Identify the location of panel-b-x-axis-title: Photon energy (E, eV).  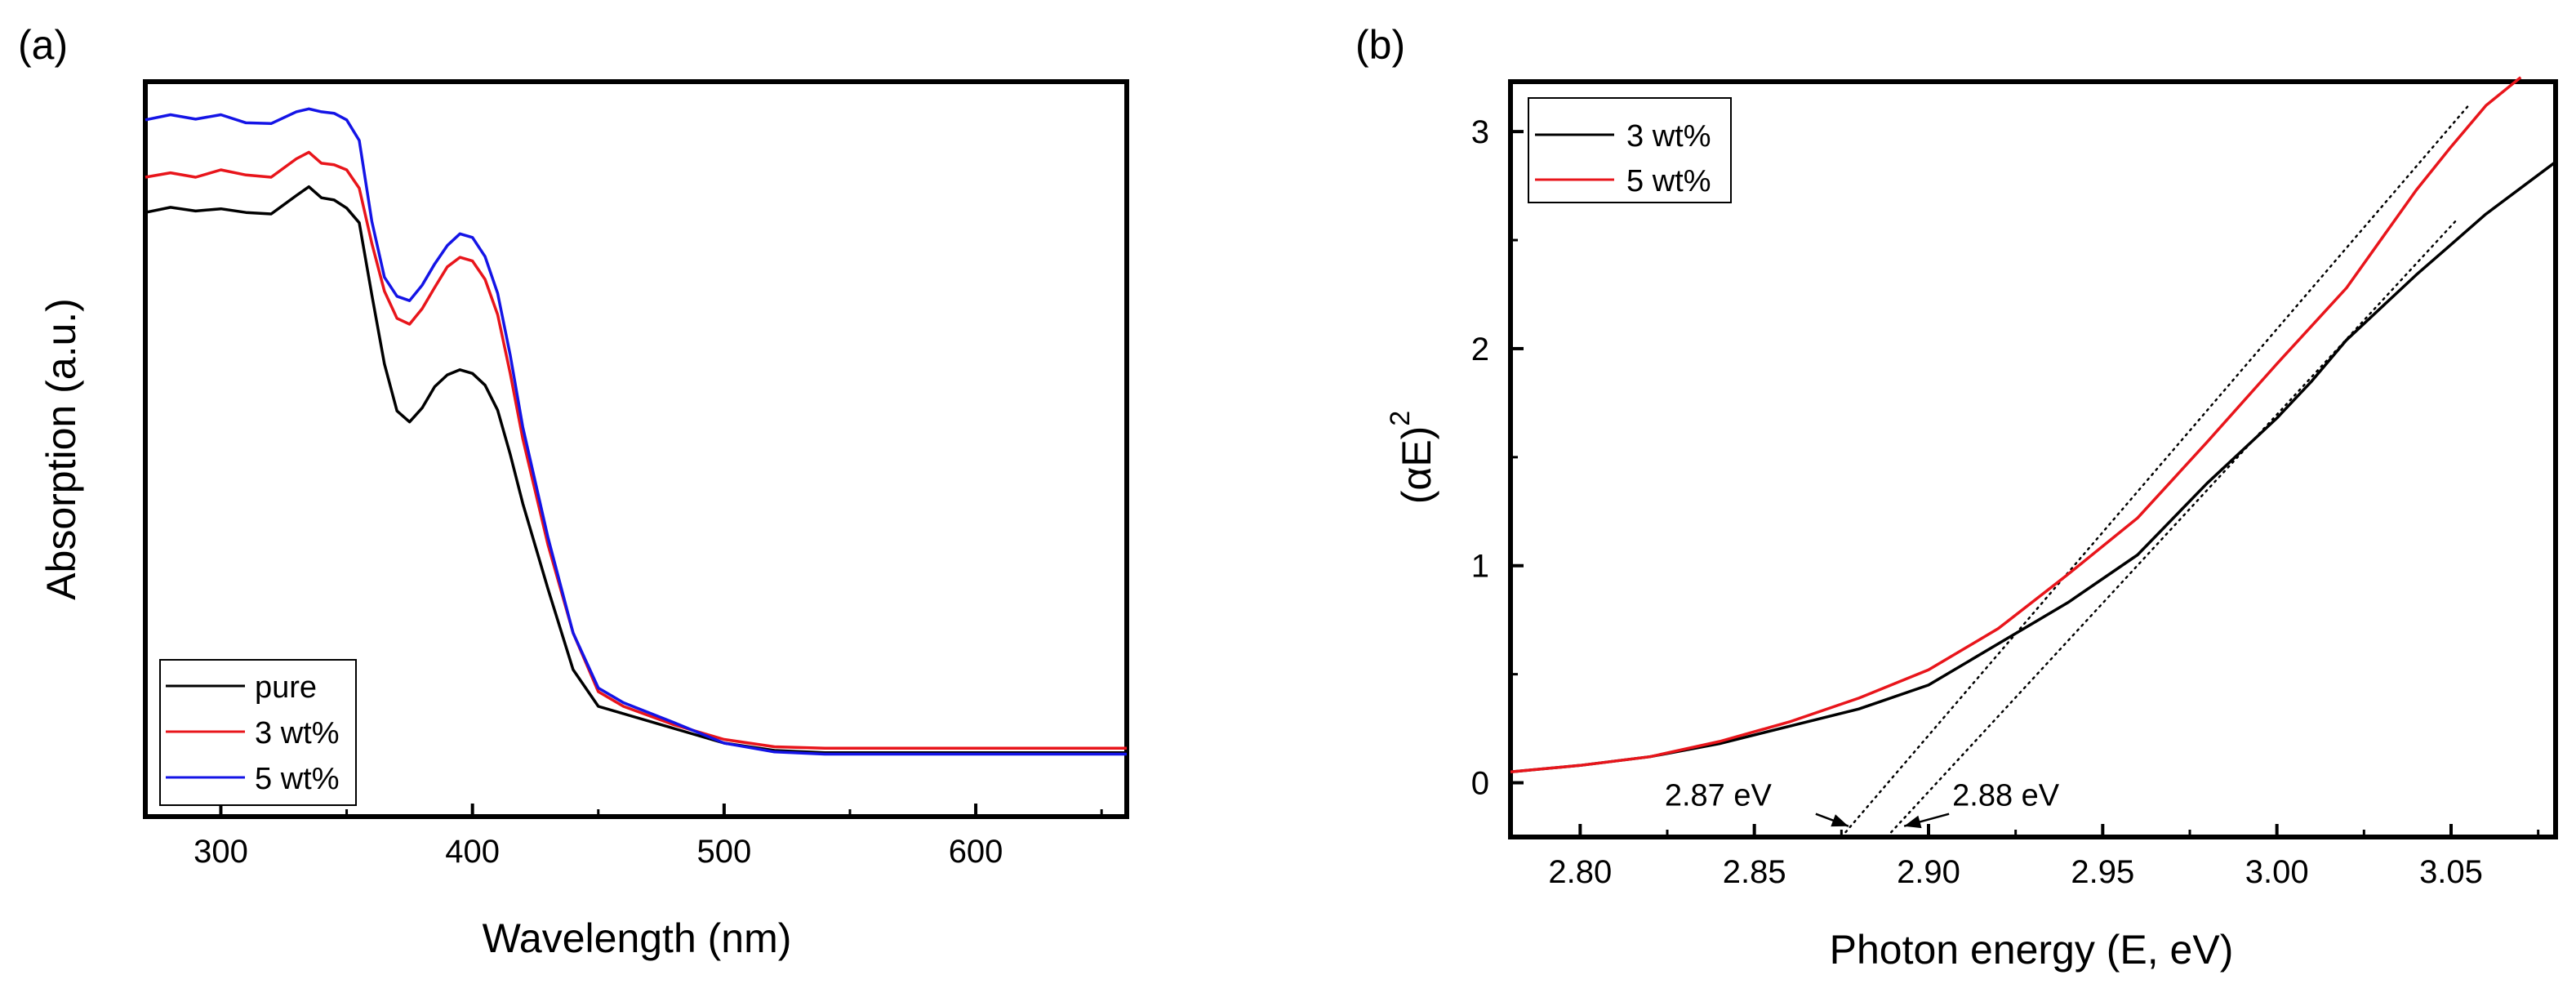
(2032, 950).